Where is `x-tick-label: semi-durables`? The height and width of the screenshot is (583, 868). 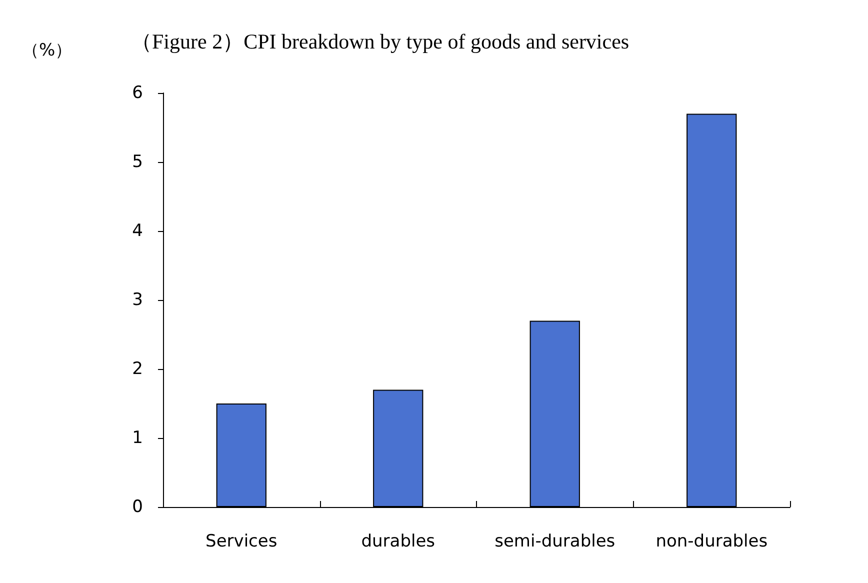
x-tick-label: semi-durables is located at coordinates (555, 542).